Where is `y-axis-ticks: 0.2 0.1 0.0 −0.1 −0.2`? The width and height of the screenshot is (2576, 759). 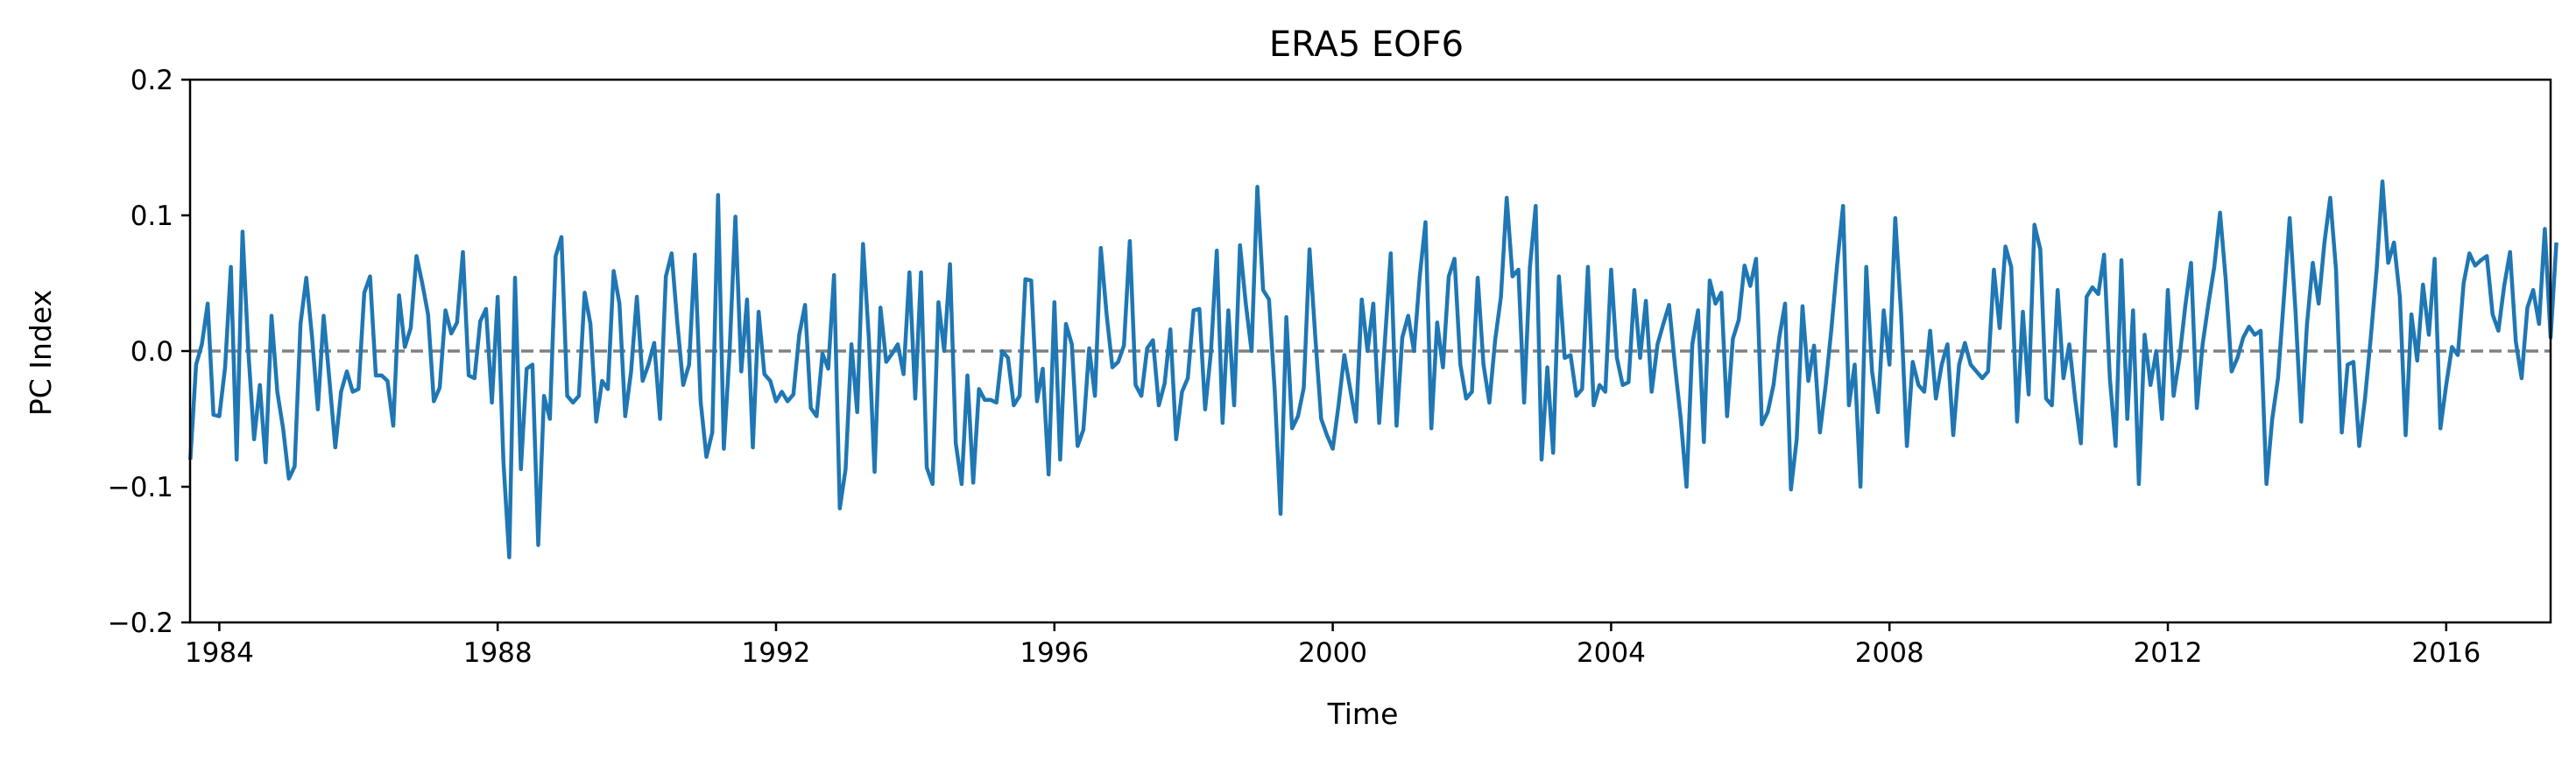
y-axis-ticks: 0.2 0.1 0.0 −0.1 −0.2 is located at coordinates (149, 352).